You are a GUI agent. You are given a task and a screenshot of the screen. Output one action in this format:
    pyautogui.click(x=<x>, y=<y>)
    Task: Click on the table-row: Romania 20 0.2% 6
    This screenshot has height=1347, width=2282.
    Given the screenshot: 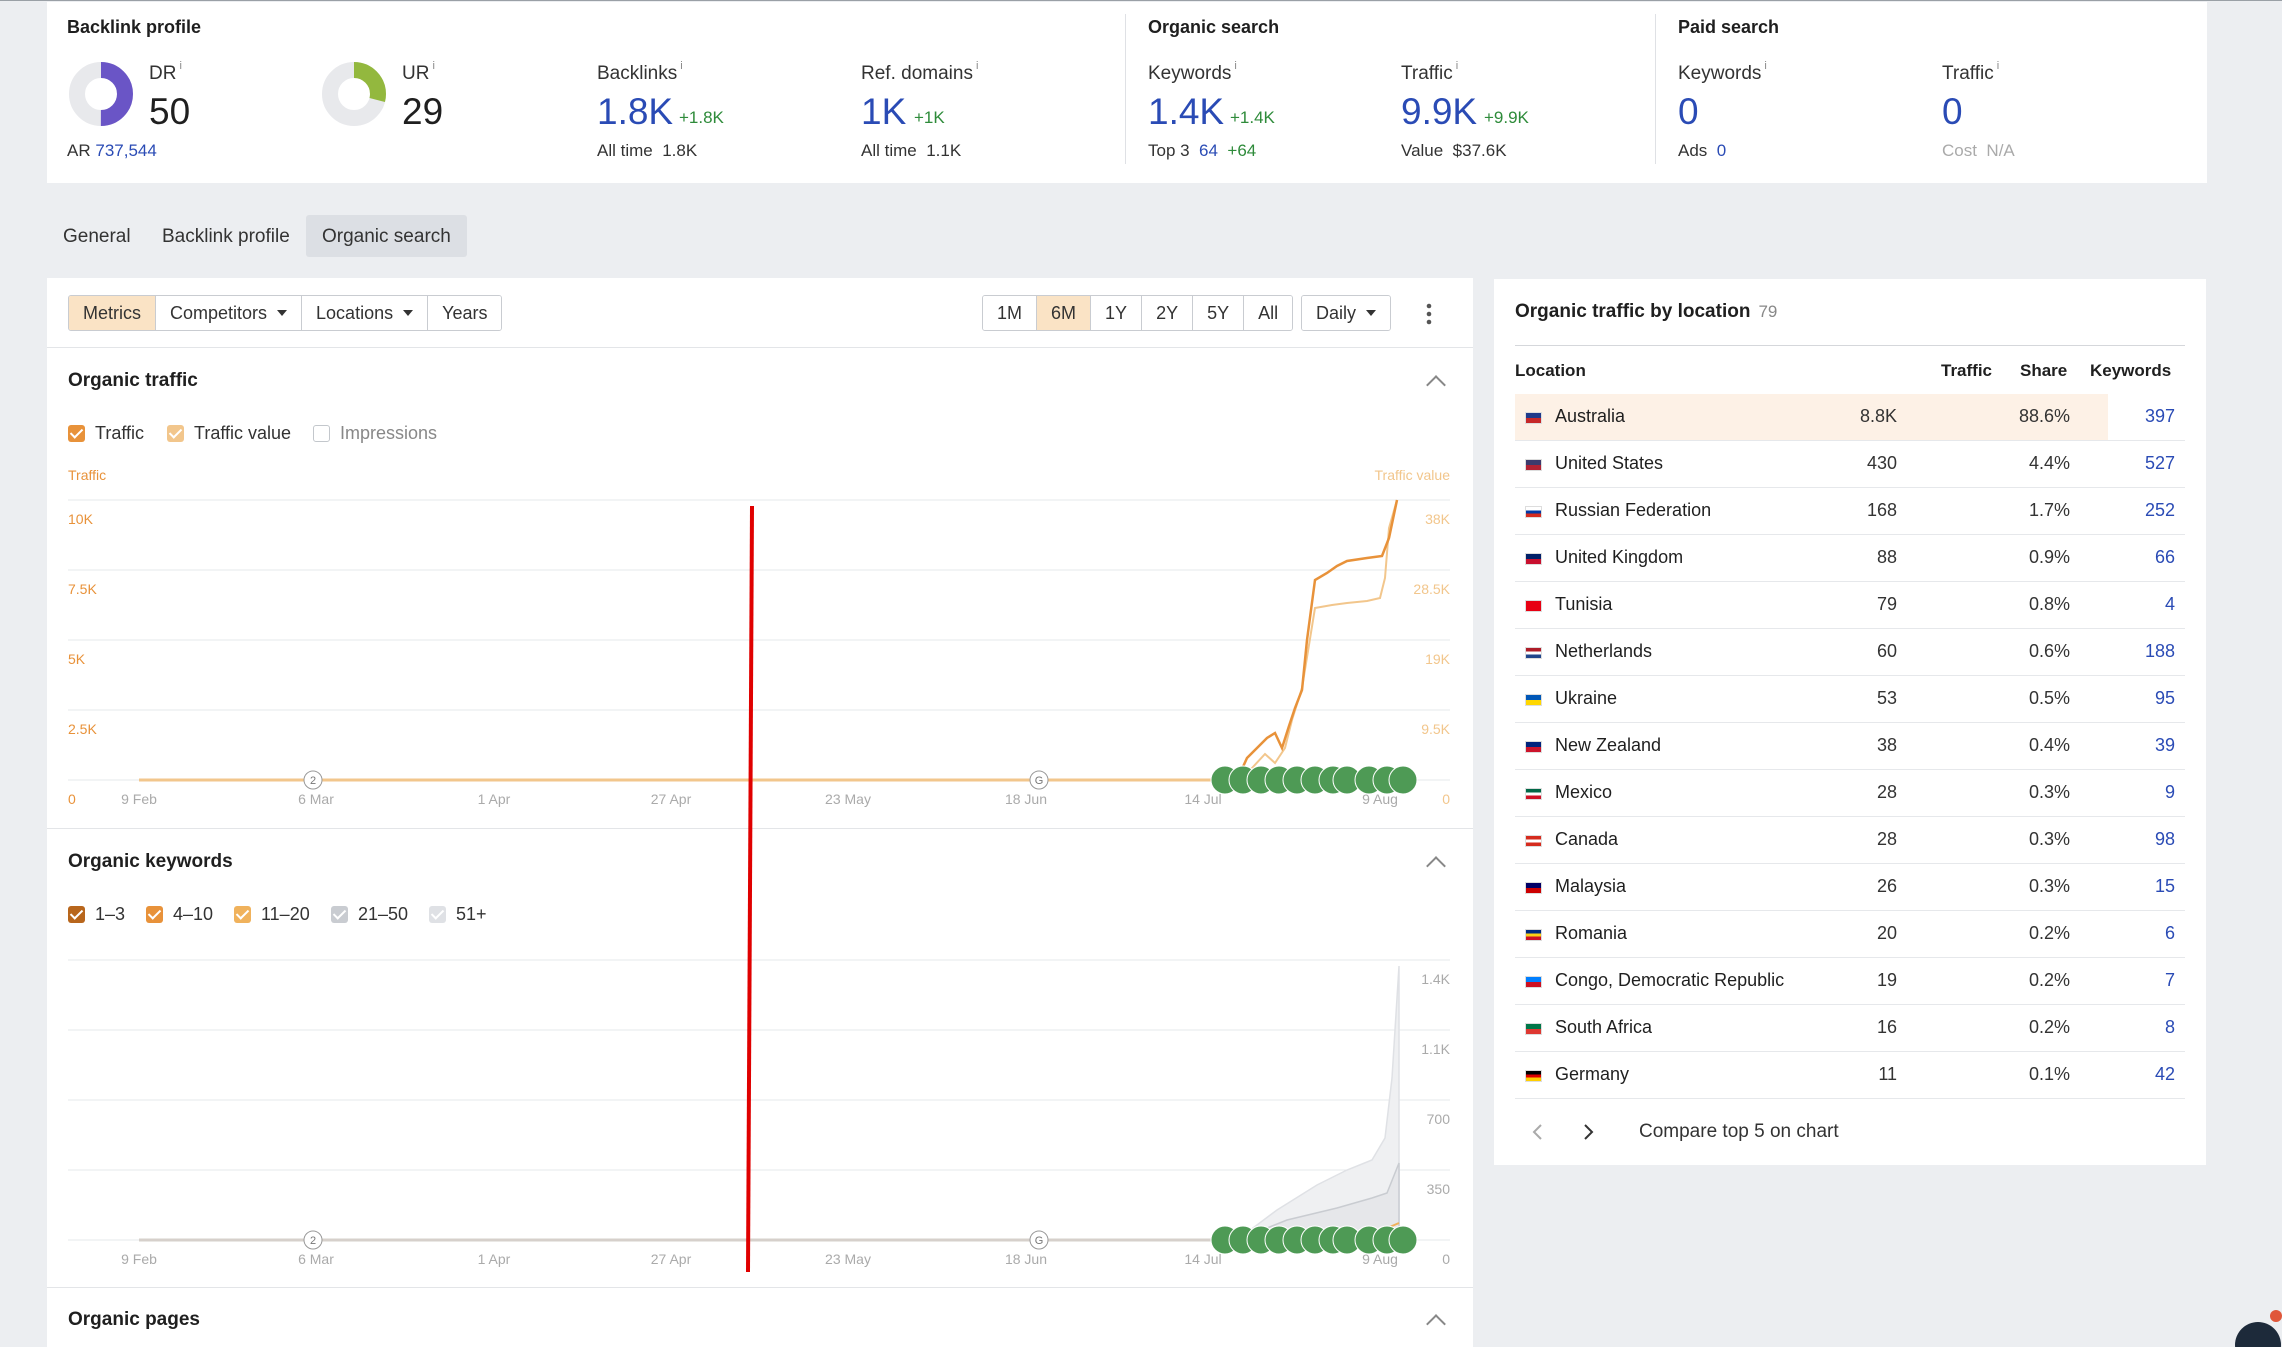 What is the action you would take?
    pyautogui.click(x=1850, y=934)
    